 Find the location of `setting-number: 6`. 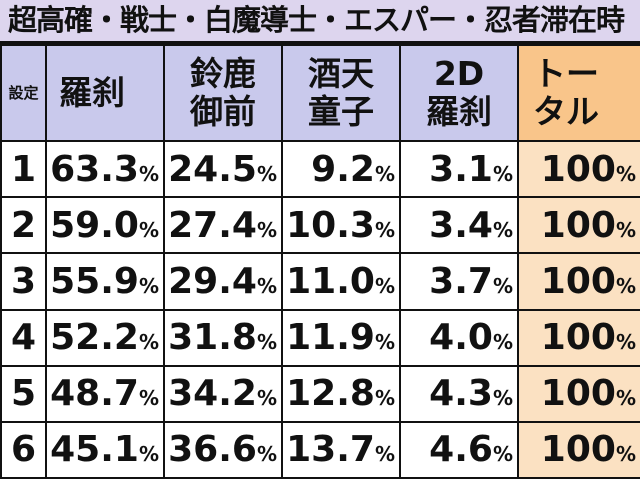

setting-number: 6 is located at coordinates (23, 449).